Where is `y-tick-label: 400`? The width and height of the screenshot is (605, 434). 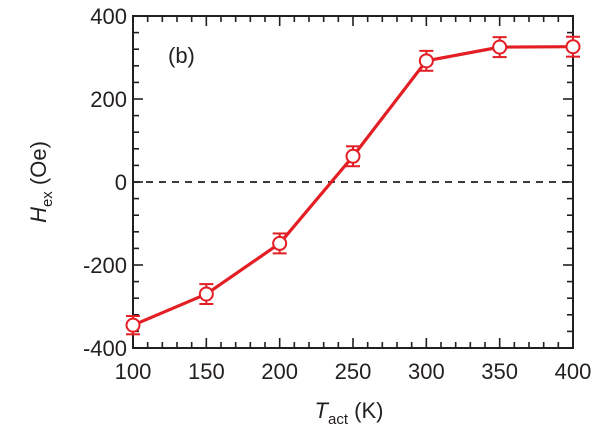 y-tick-label: 400 is located at coordinates (108, 16).